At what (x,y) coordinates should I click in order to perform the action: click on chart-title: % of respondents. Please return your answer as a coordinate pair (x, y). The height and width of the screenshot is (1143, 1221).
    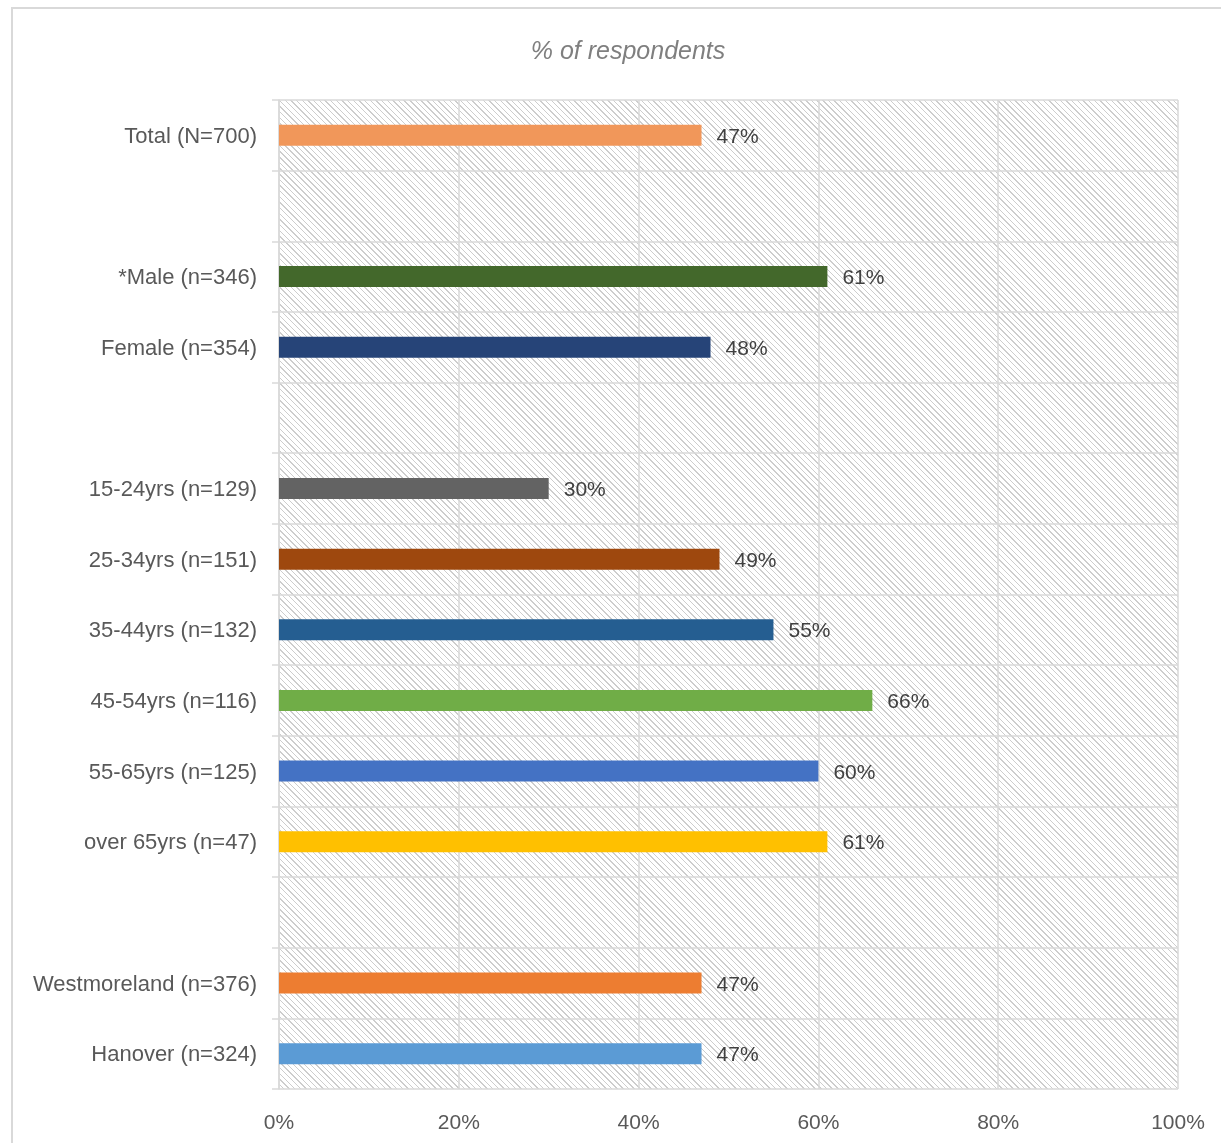
    Looking at the image, I should click on (628, 49).